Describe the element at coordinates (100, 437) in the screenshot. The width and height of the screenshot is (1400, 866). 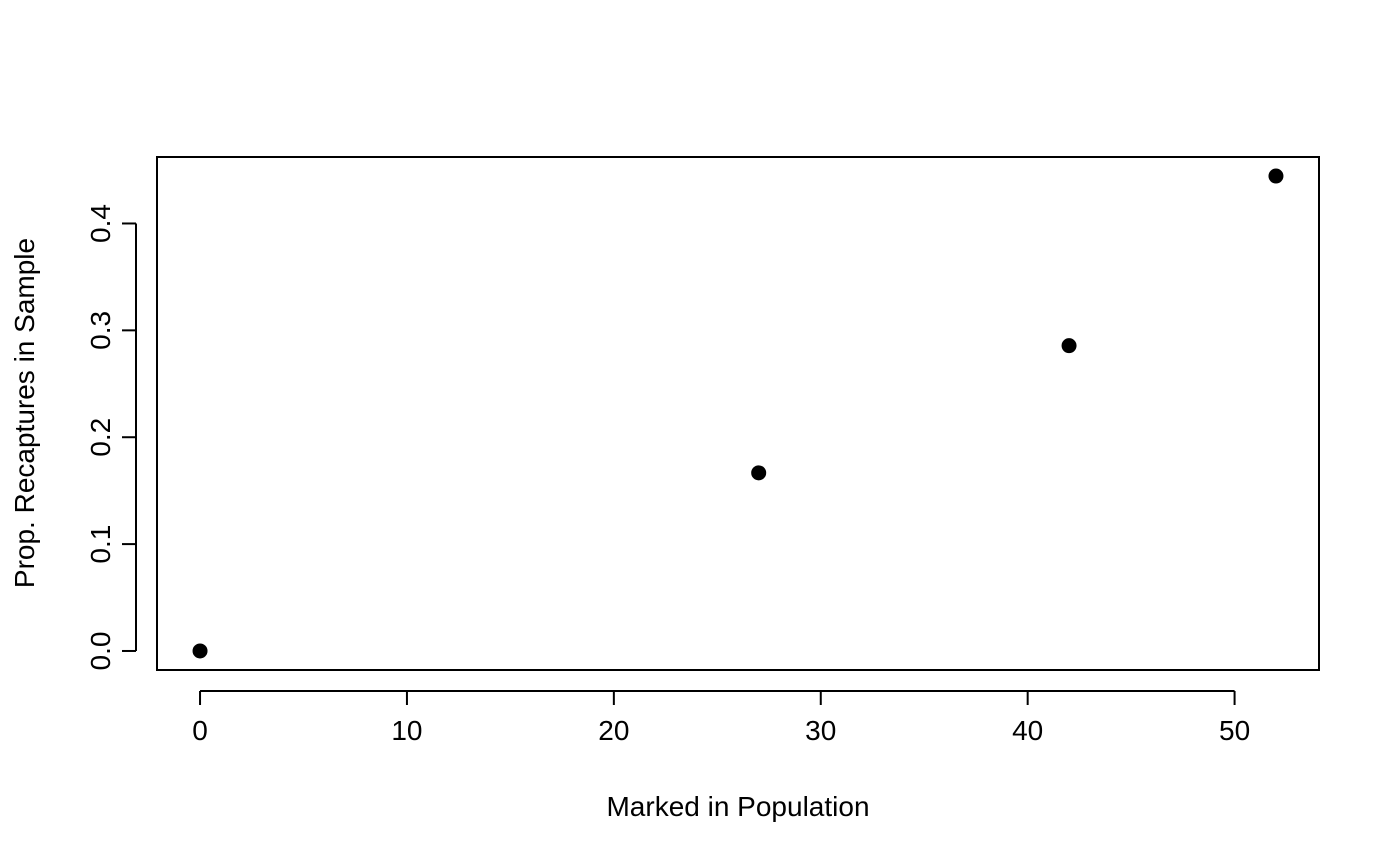
I see `y-tick-label: 0.2` at that location.